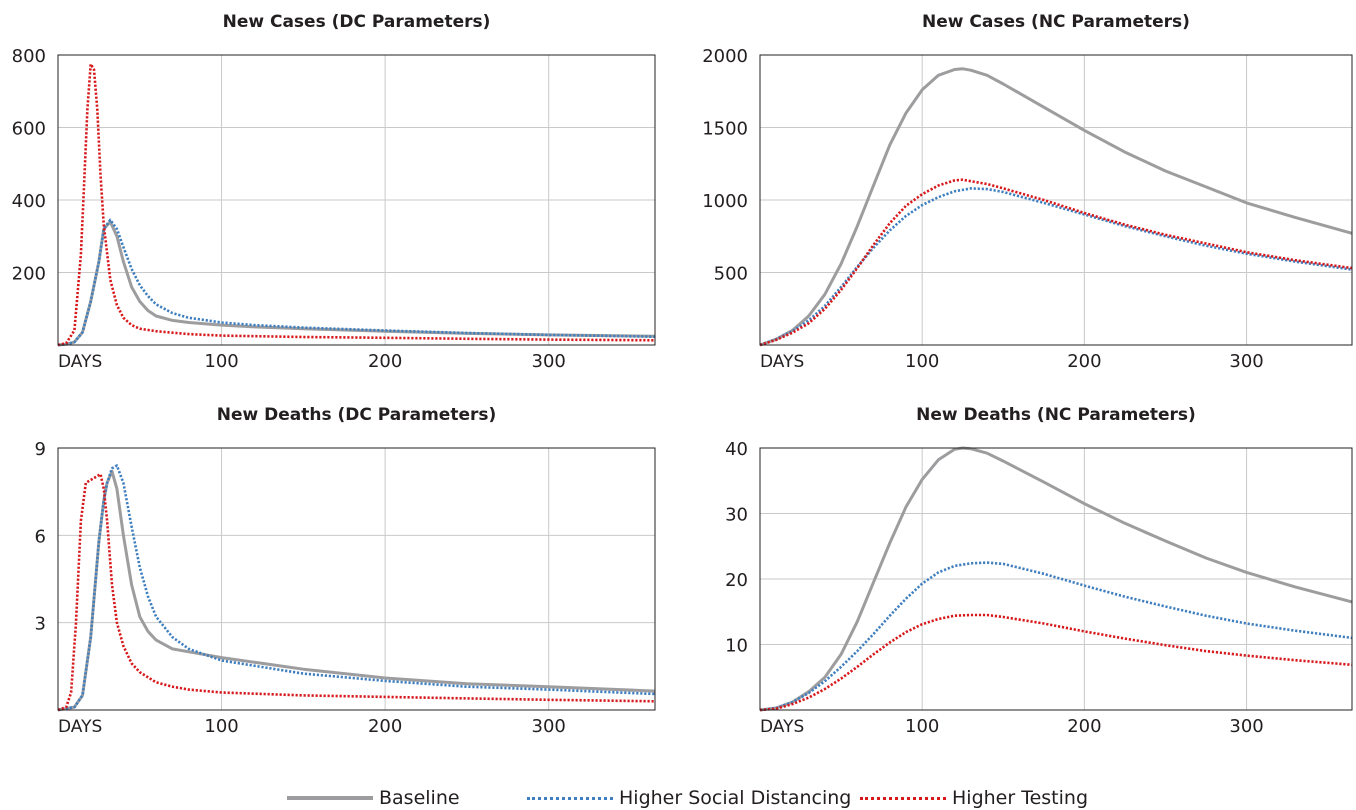 The image size is (1356, 810). What do you see at coordinates (29, 129) in the screenshot?
I see `y-tick-label: 600` at bounding box center [29, 129].